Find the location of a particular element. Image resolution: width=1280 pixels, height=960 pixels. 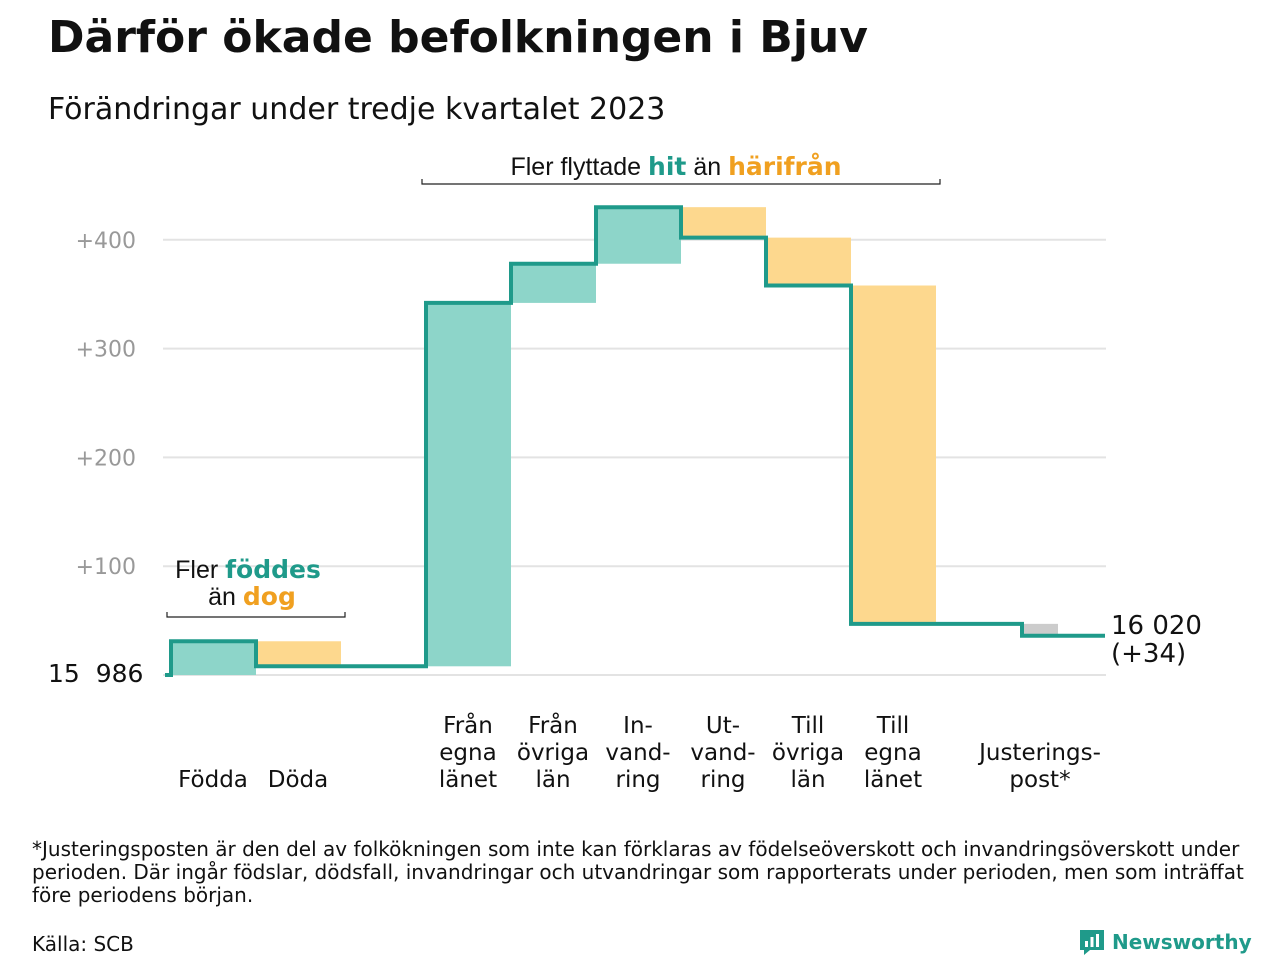

svg-text: än dog is located at coordinates (252, 596).